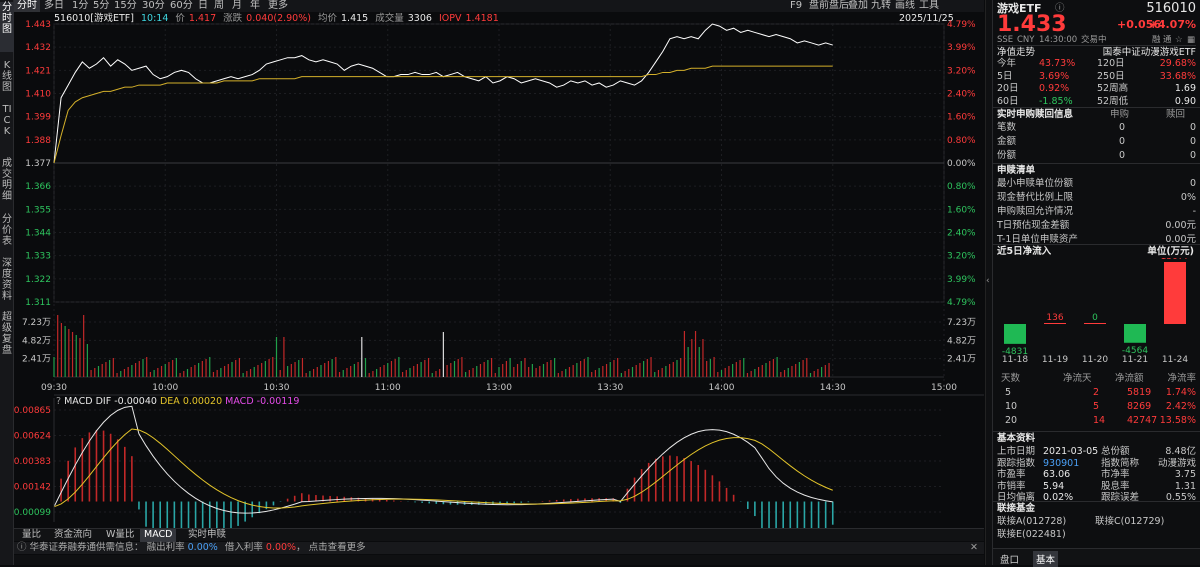  What do you see at coordinates (1035, 211) in the screenshot?
I see `list-row-label: 申购赎回允许情况` at bounding box center [1035, 211].